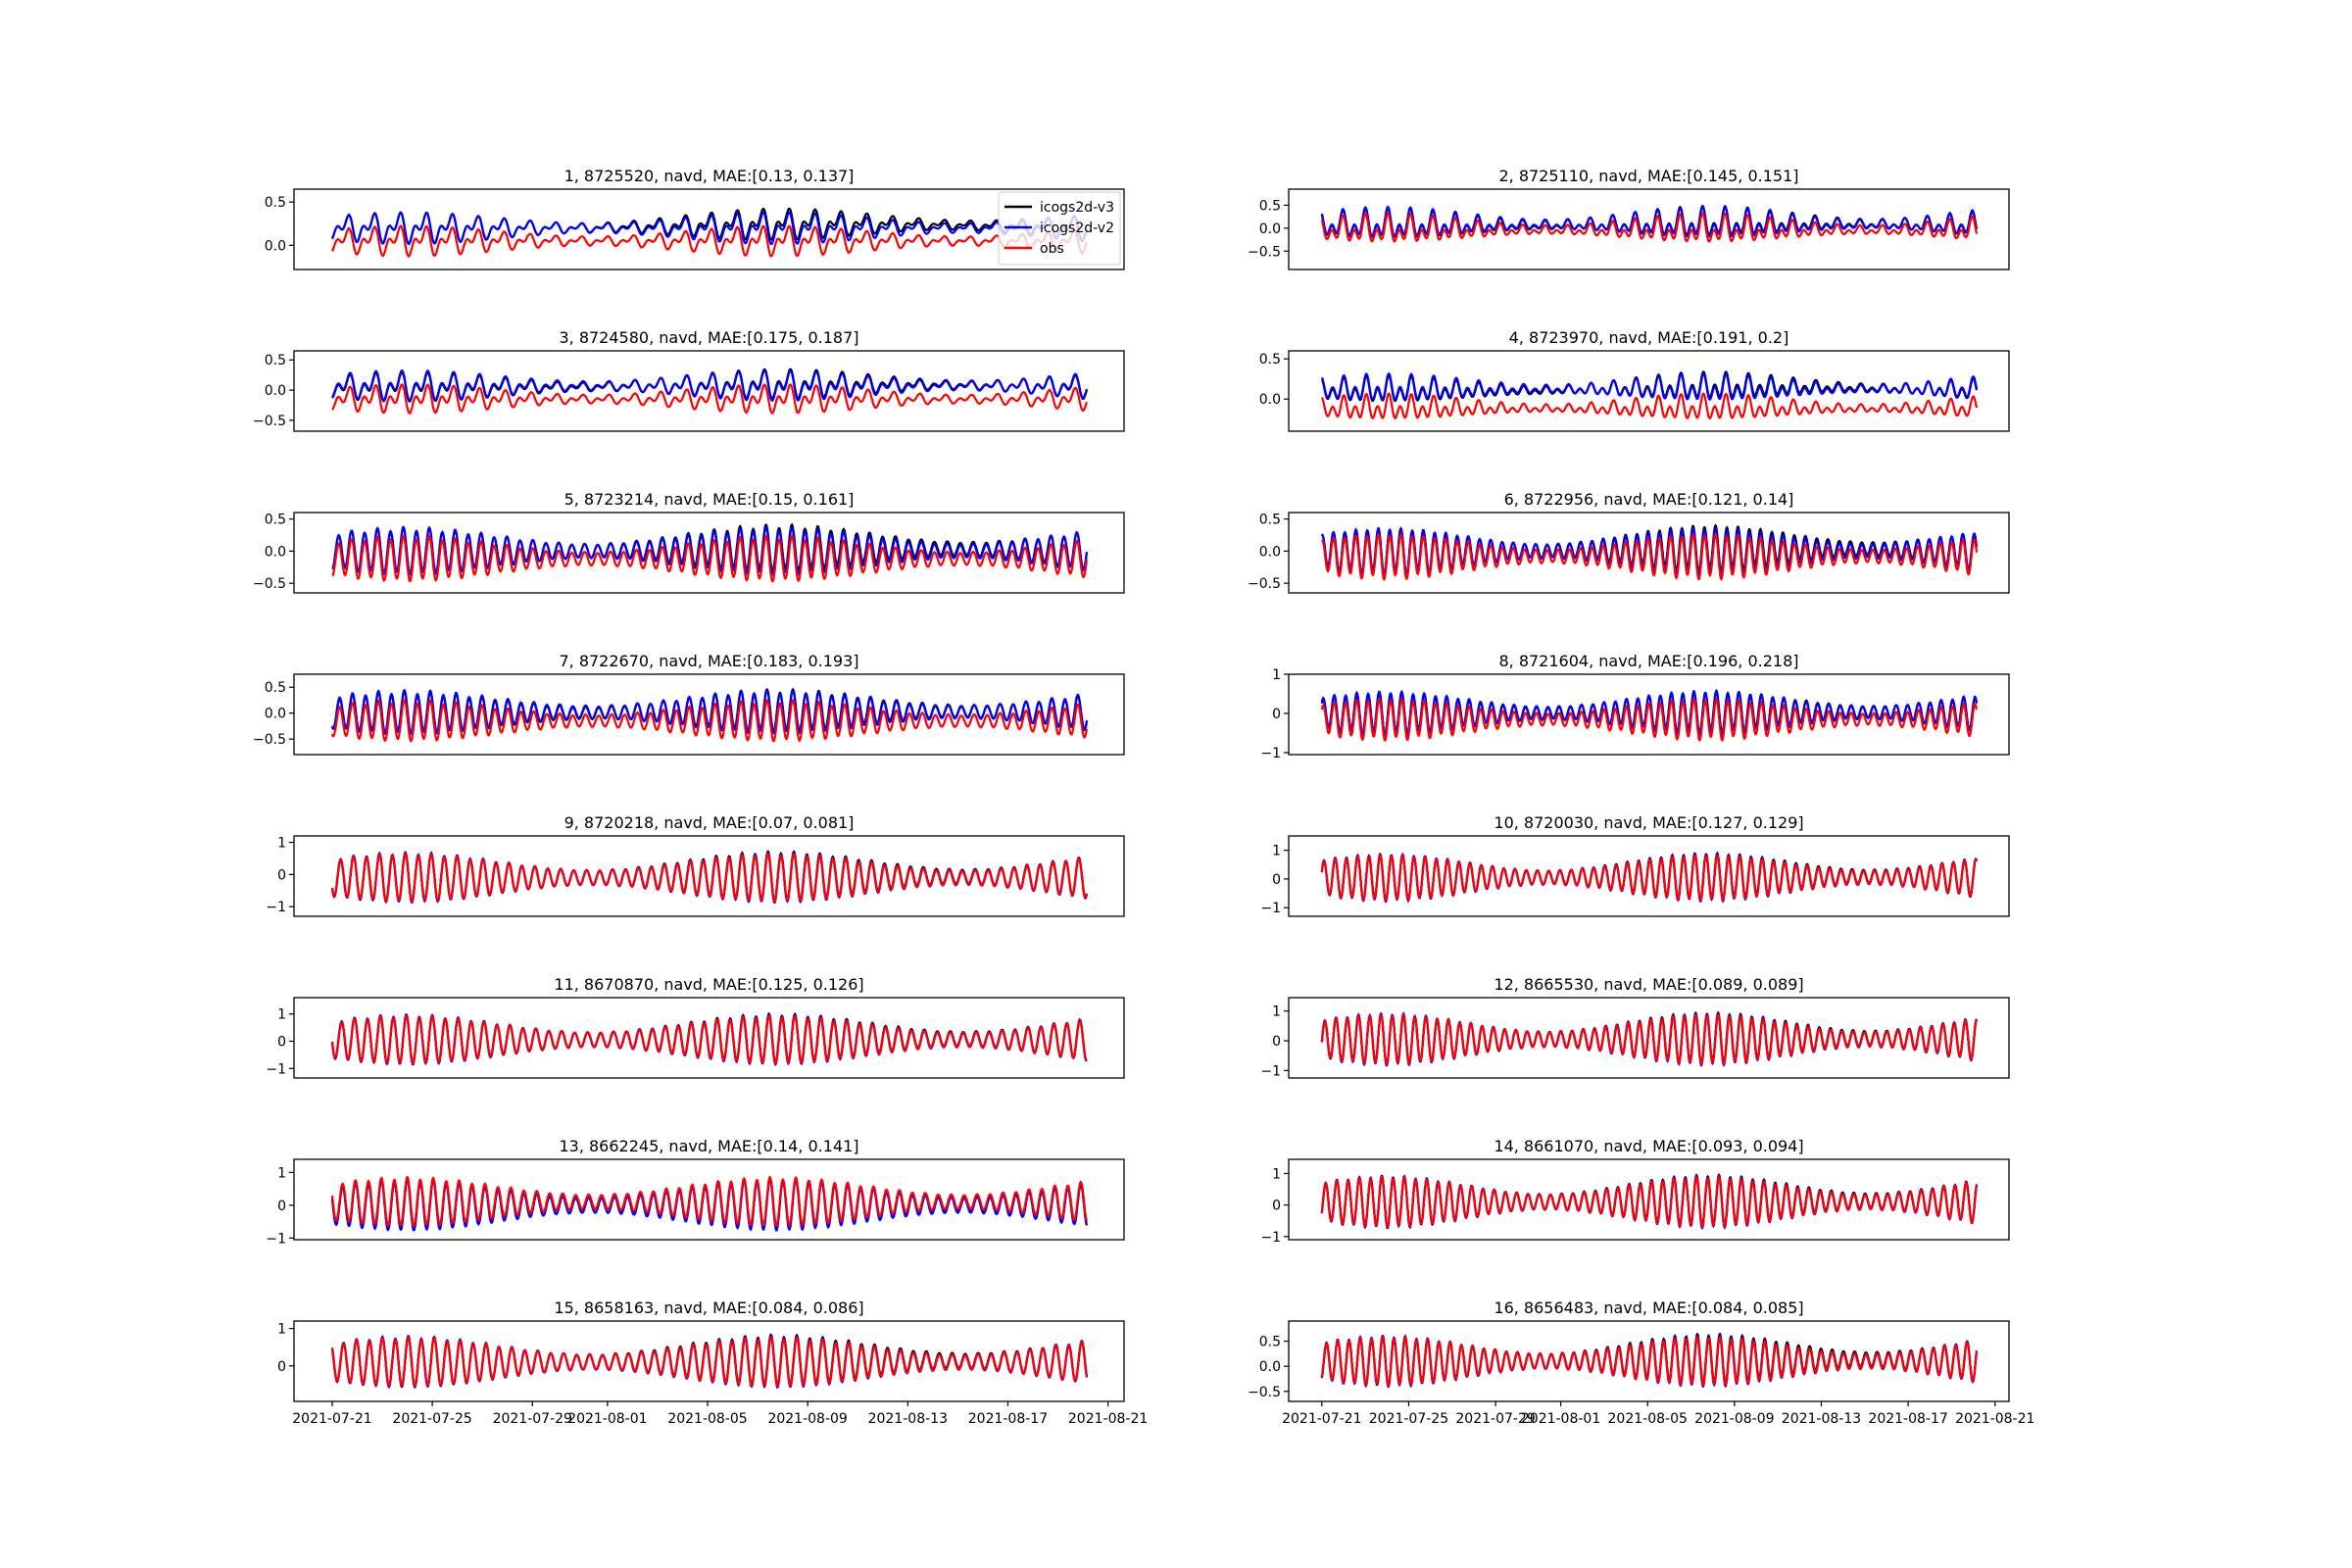  I want to click on legend-label: icogs2d-v3, so click(1077, 208).